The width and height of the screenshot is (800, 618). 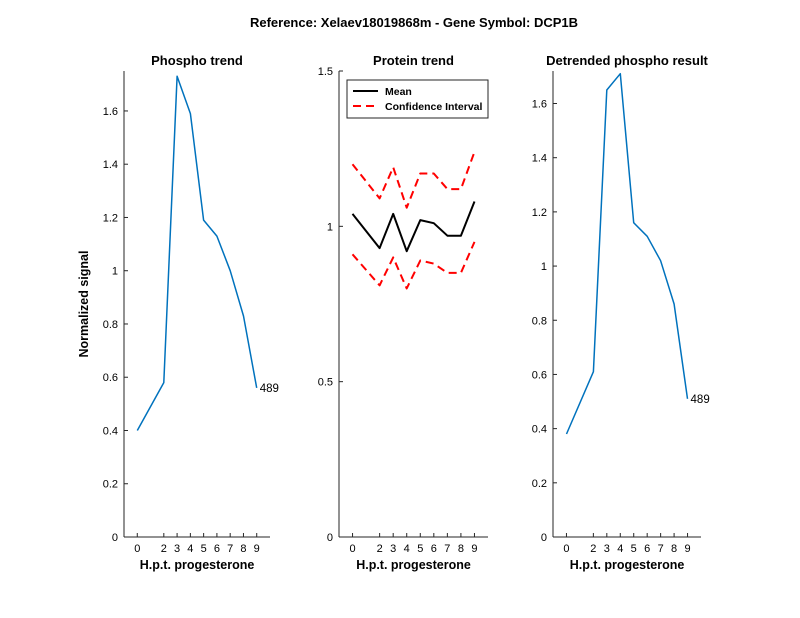 I want to click on legend: Mean Confidence Interval, so click(x=417, y=99).